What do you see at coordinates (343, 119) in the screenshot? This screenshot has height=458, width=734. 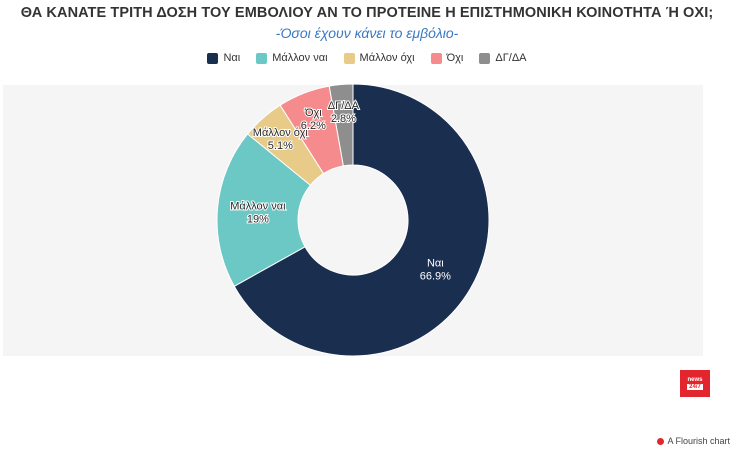 I see `slice-value-label: 2.8%` at bounding box center [343, 119].